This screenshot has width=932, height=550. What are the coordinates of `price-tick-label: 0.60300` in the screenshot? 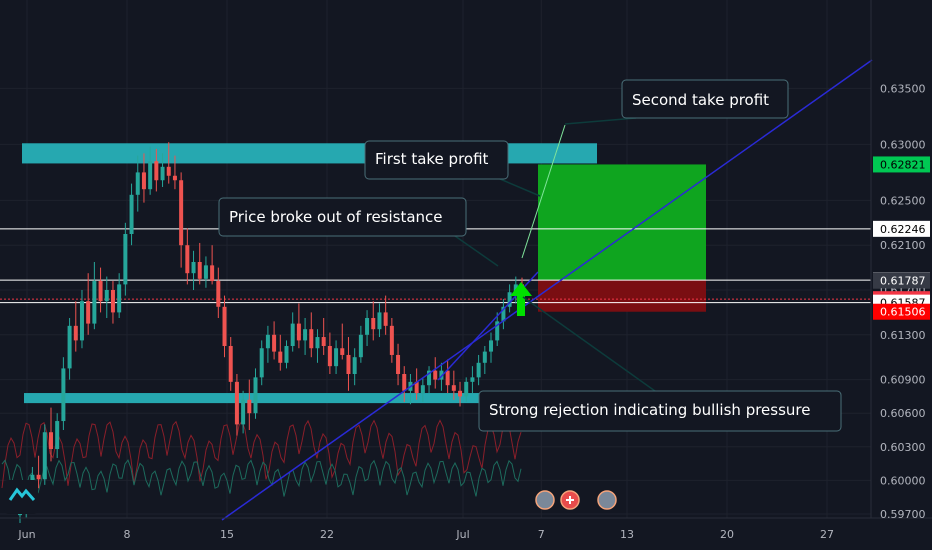 It's located at (903, 447).